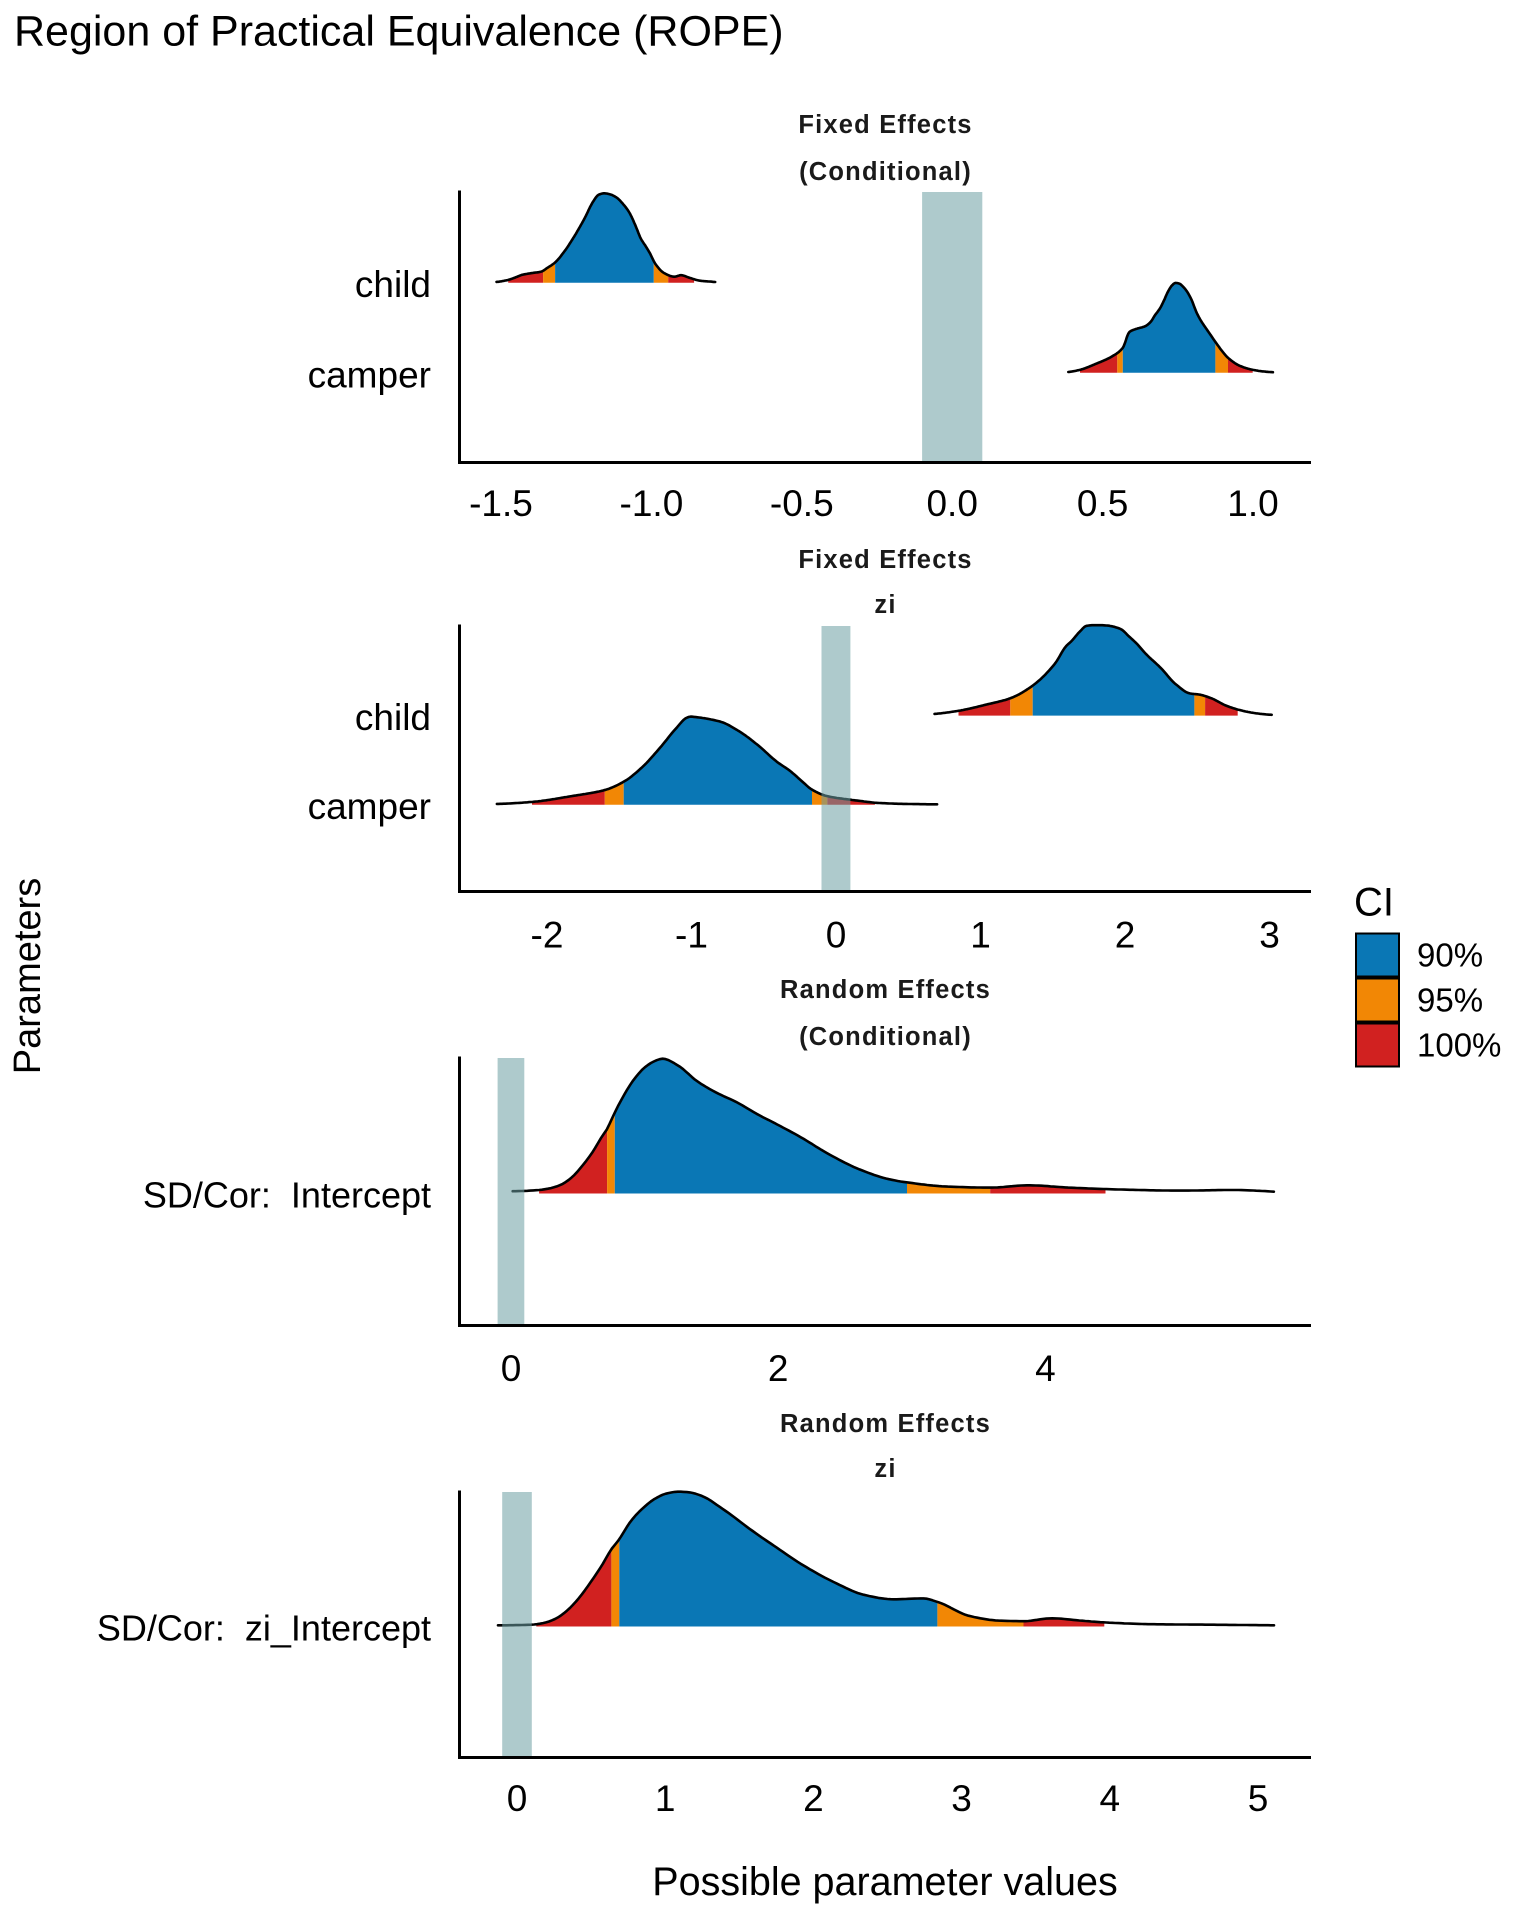  I want to click on svg-text: CI, so click(1374, 903).